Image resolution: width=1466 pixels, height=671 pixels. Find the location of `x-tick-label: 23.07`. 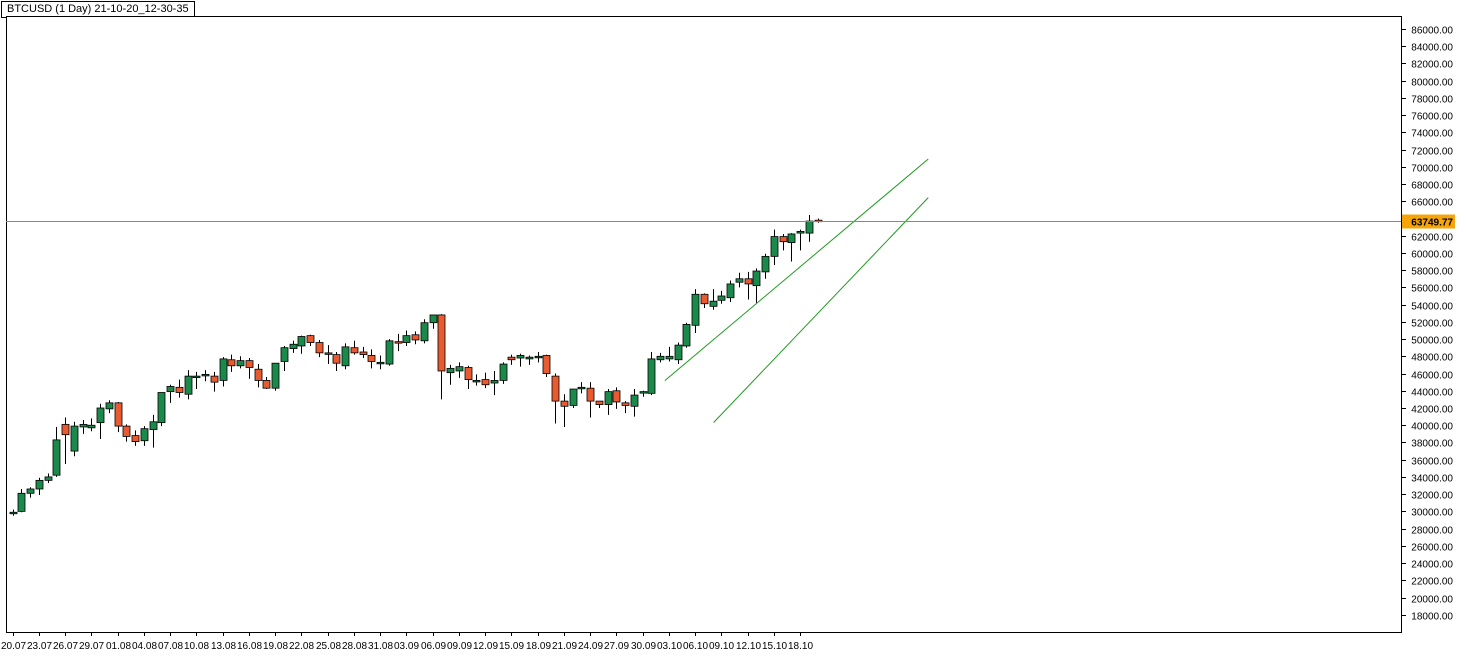

x-tick-label: 23.07 is located at coordinates (39, 646).